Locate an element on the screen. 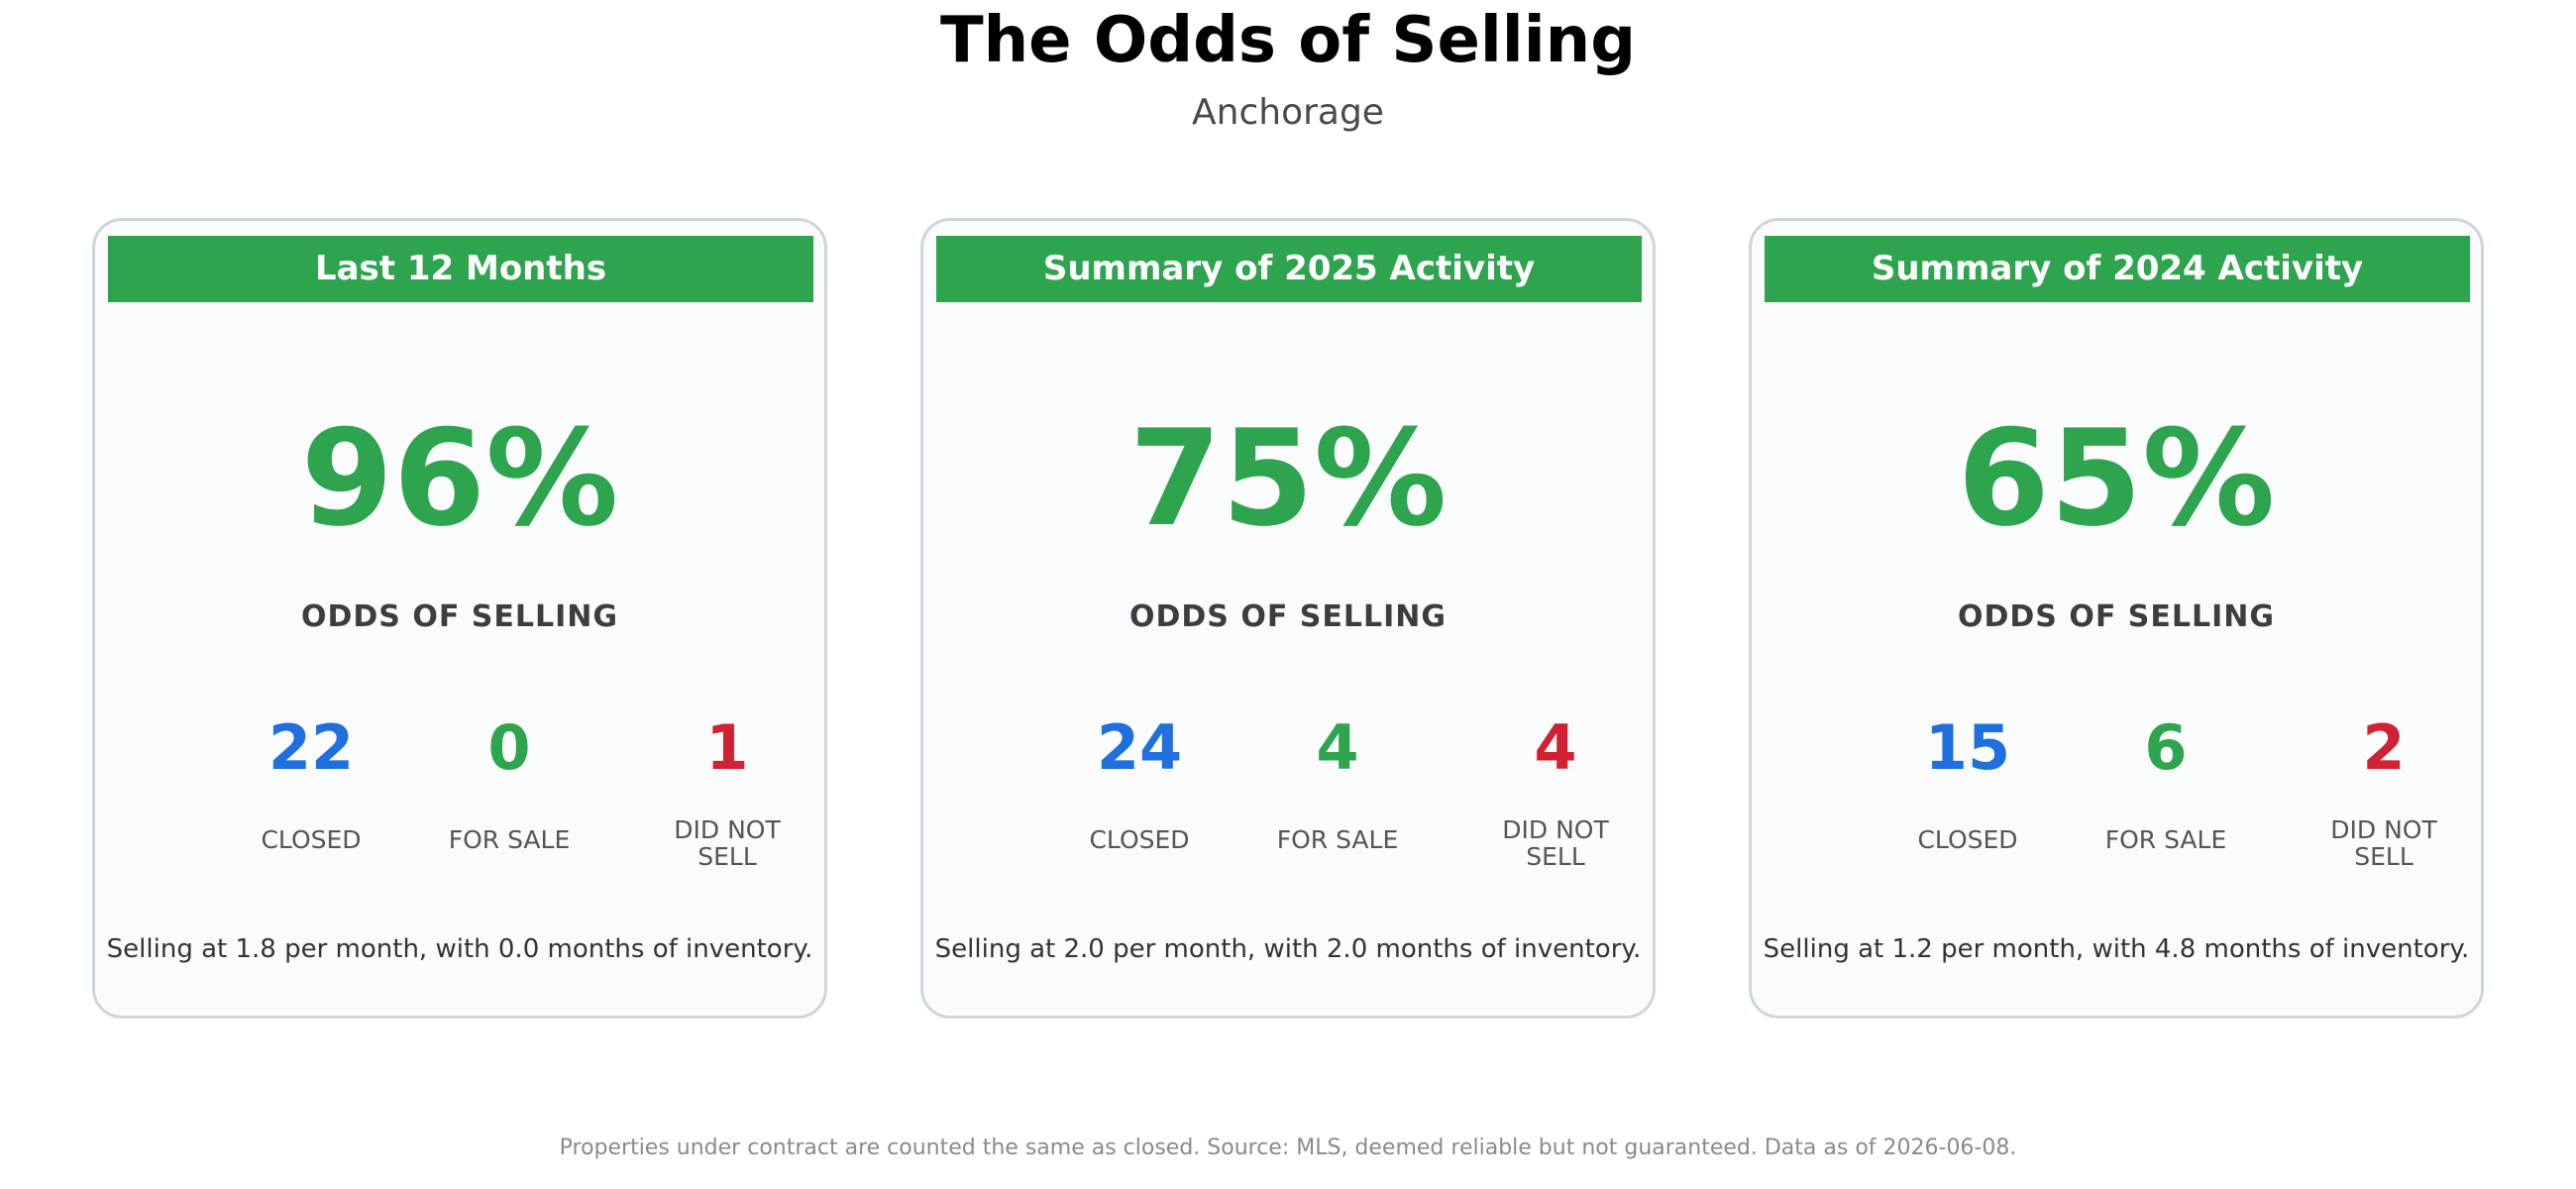 The width and height of the screenshot is (2576, 1189). for-sale-count: 6 is located at coordinates (2166, 748).